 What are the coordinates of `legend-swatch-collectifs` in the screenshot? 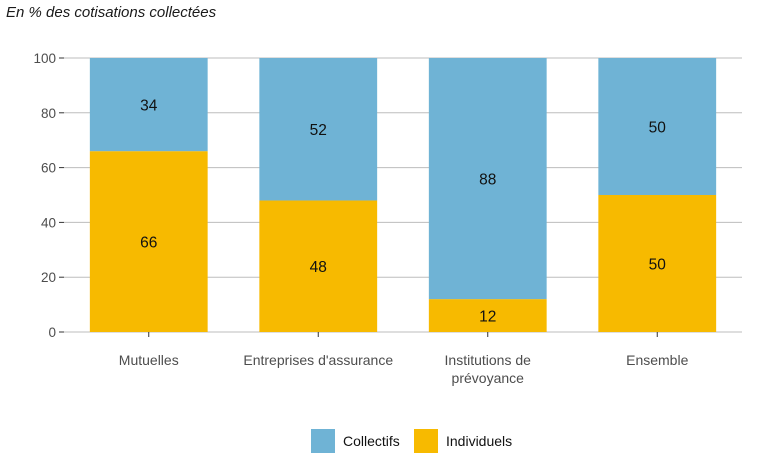 It's located at (323, 441).